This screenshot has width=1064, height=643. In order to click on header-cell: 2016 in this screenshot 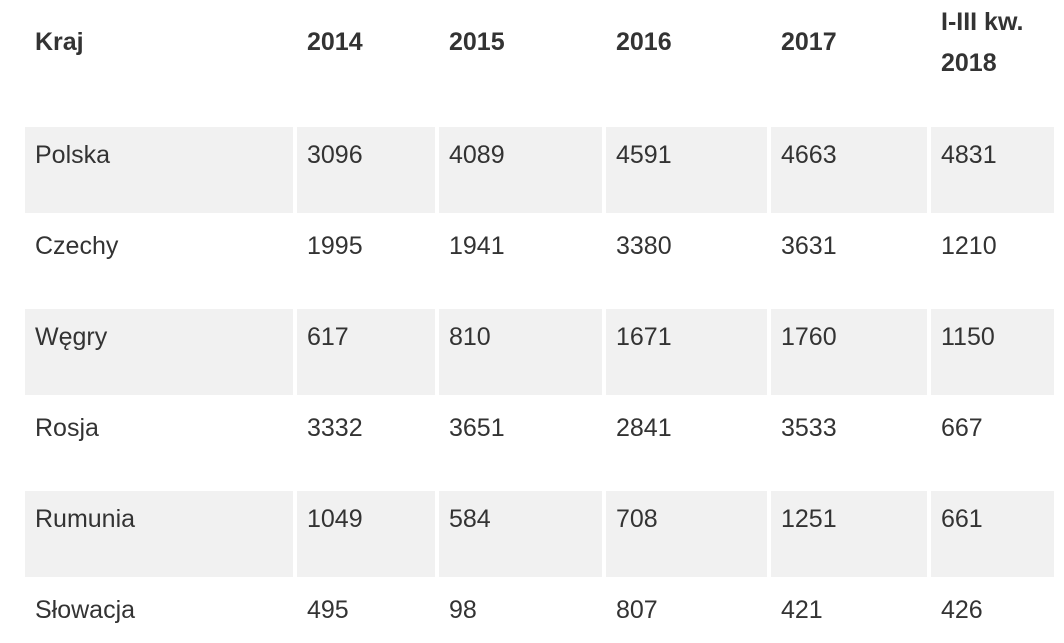, I will do `click(686, 42)`.